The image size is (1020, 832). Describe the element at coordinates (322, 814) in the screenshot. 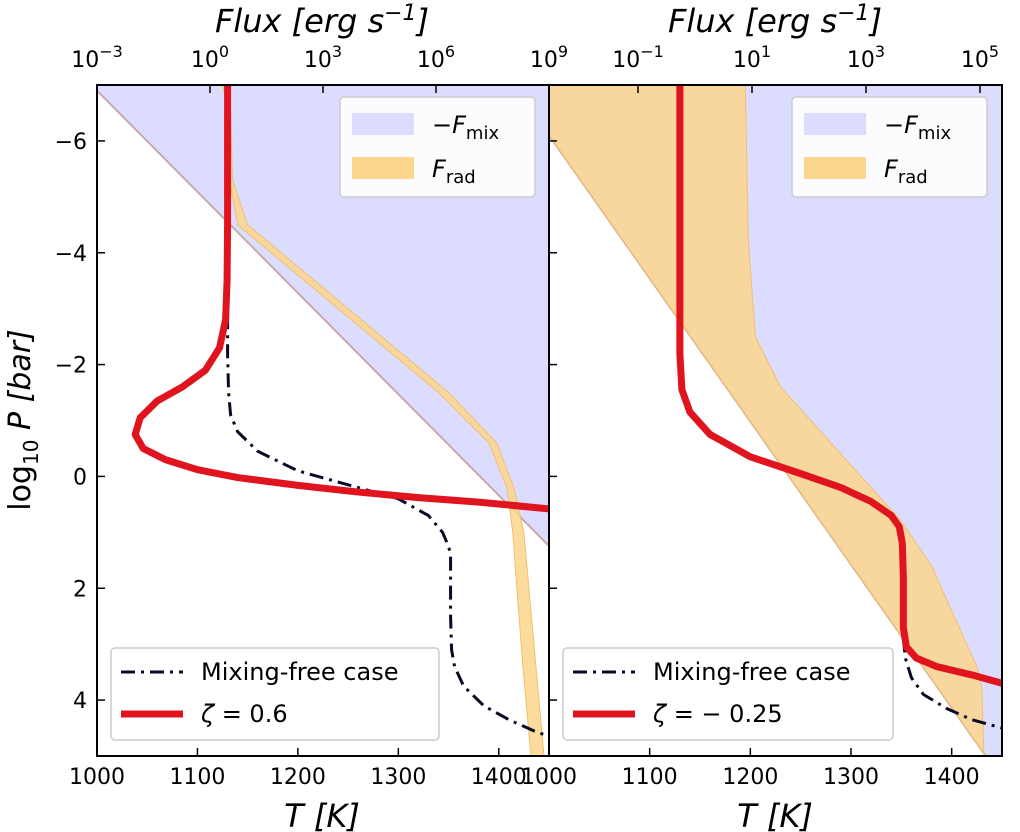

I see `left-x-axis-title: T [K]` at that location.